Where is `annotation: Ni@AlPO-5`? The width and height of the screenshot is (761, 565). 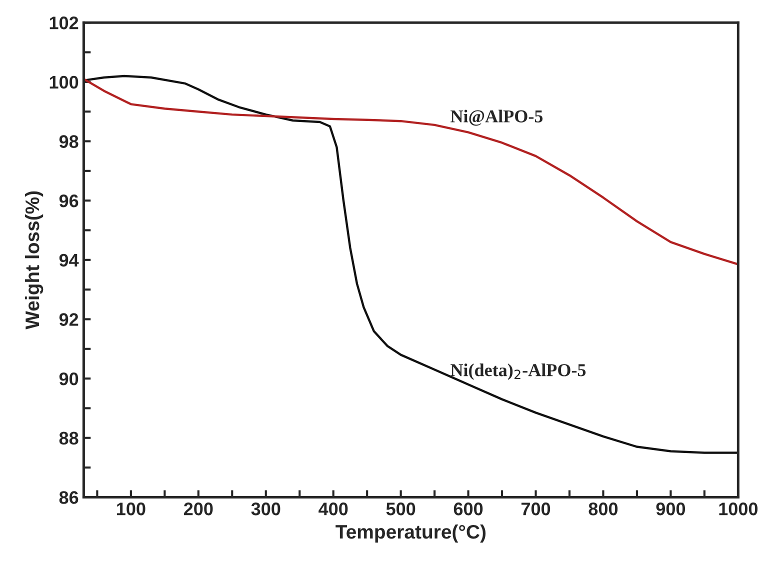
annotation: Ni@AlPO-5 is located at coordinates (496, 118).